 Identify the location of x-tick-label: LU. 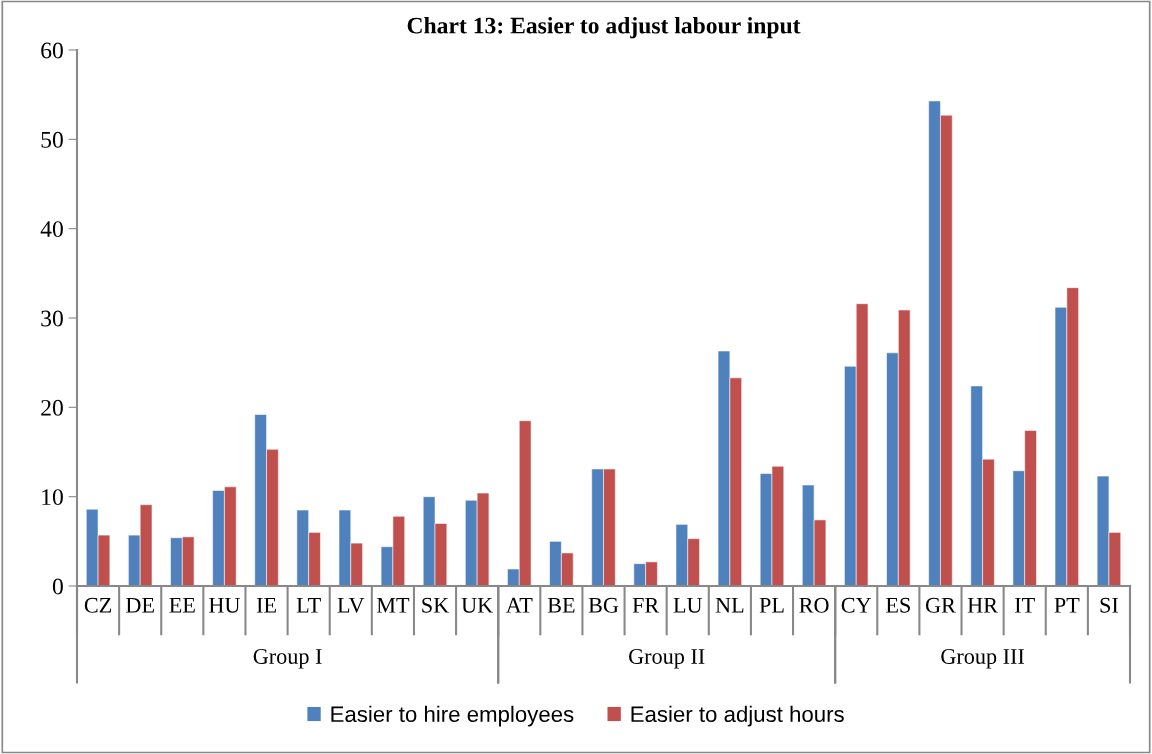
(688, 605).